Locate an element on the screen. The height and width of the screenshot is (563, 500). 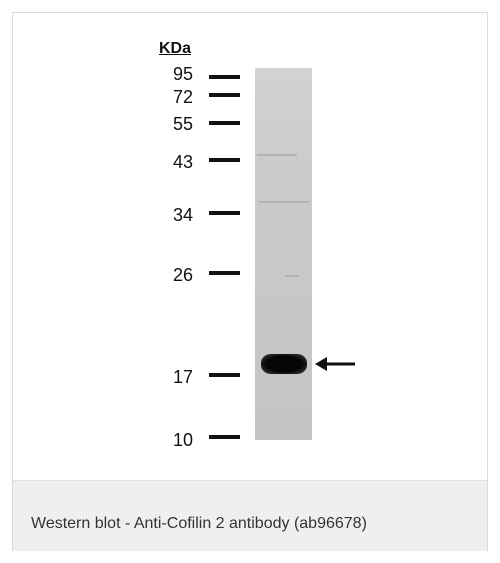
marker-label-55: 55 is located at coordinates (182, 124).